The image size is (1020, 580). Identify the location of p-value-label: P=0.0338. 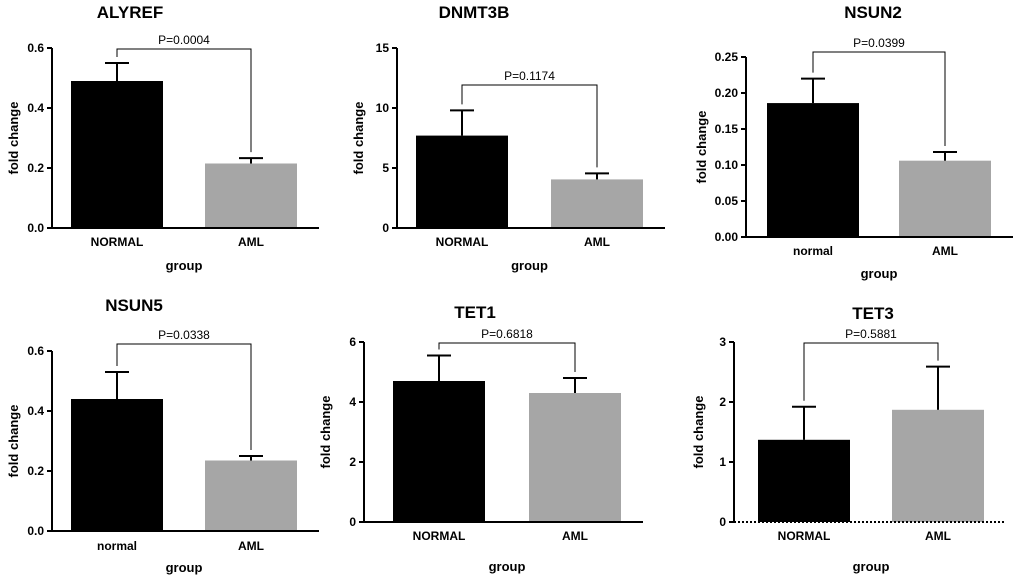
(184, 335).